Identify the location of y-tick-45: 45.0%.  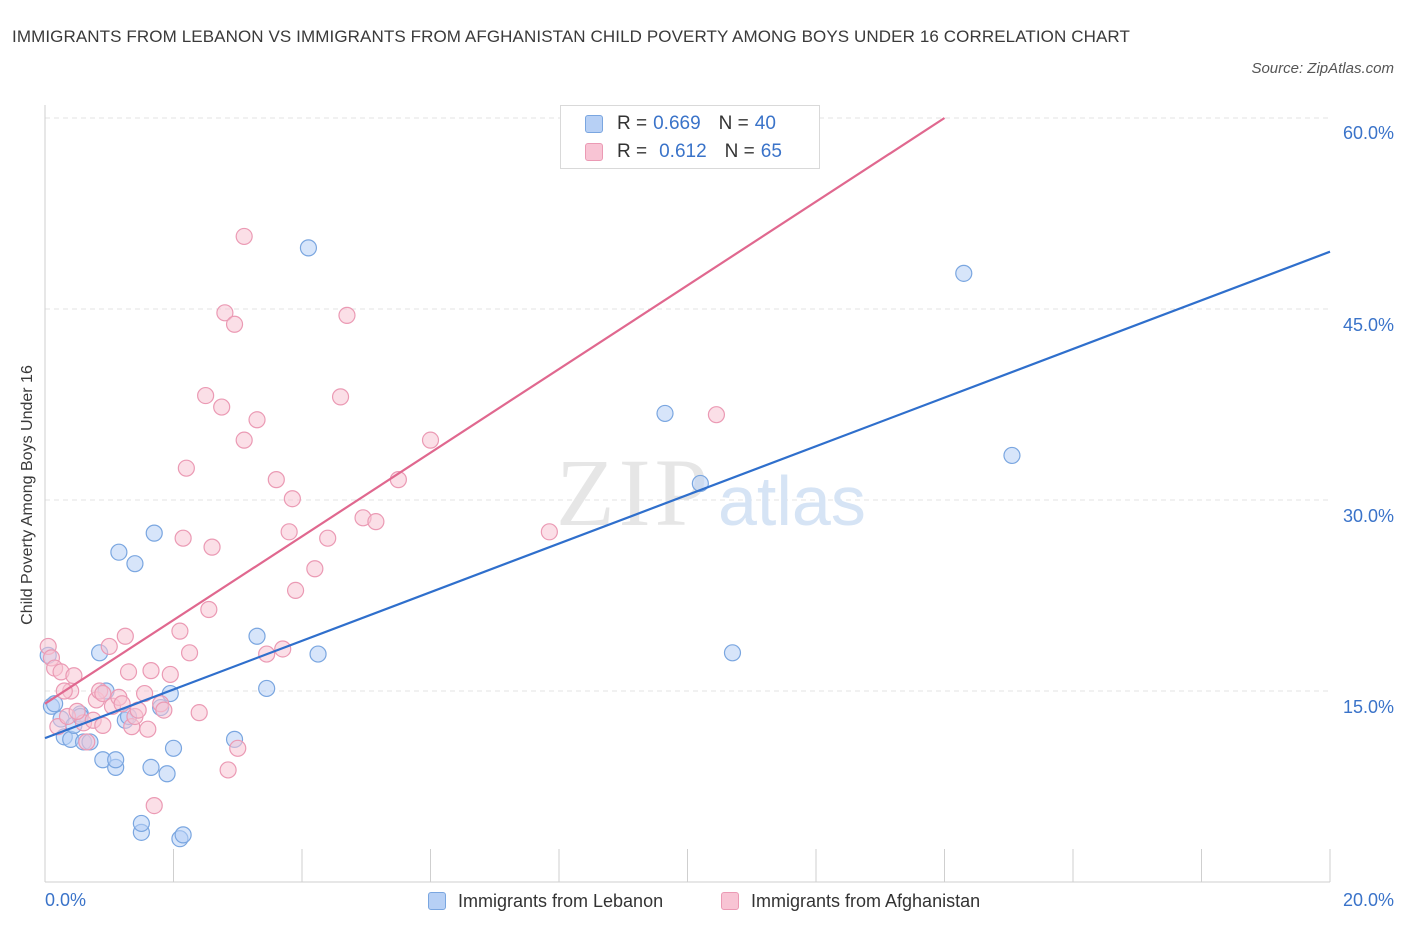
(1368, 325).